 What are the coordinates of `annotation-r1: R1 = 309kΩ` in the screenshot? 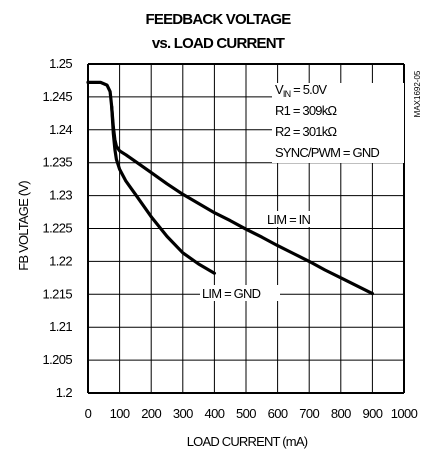 It's located at (306, 110).